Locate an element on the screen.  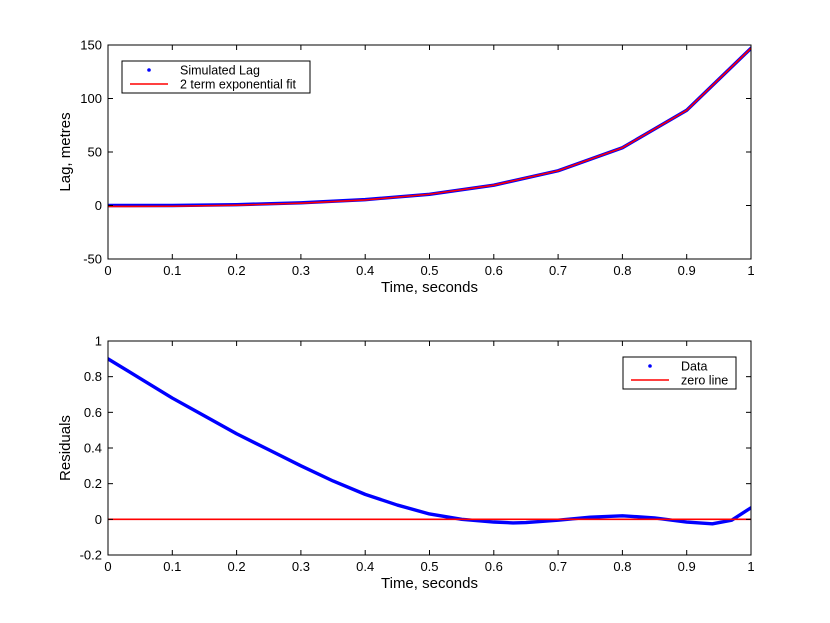
legend-label: Simulated Lag is located at coordinates (220, 71).